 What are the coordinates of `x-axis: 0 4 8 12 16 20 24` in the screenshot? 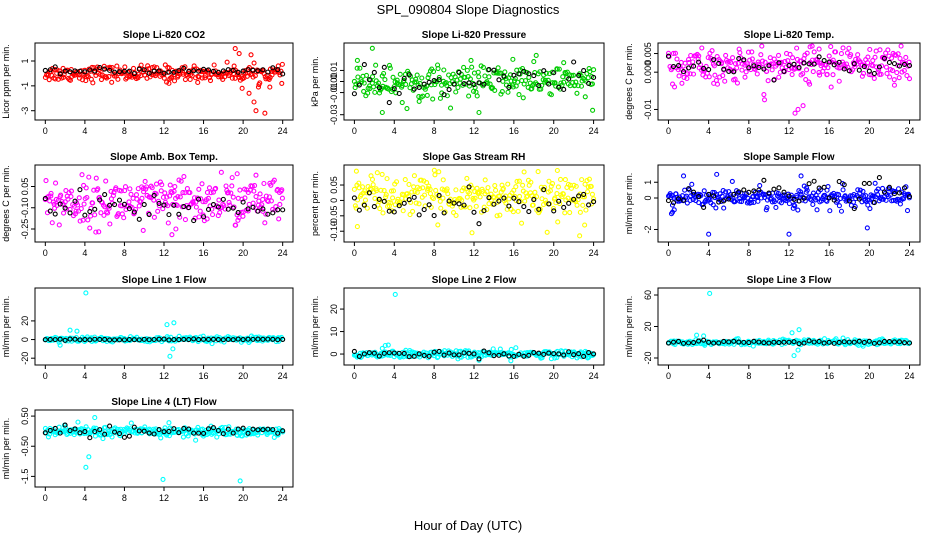 It's located at (165, 495).